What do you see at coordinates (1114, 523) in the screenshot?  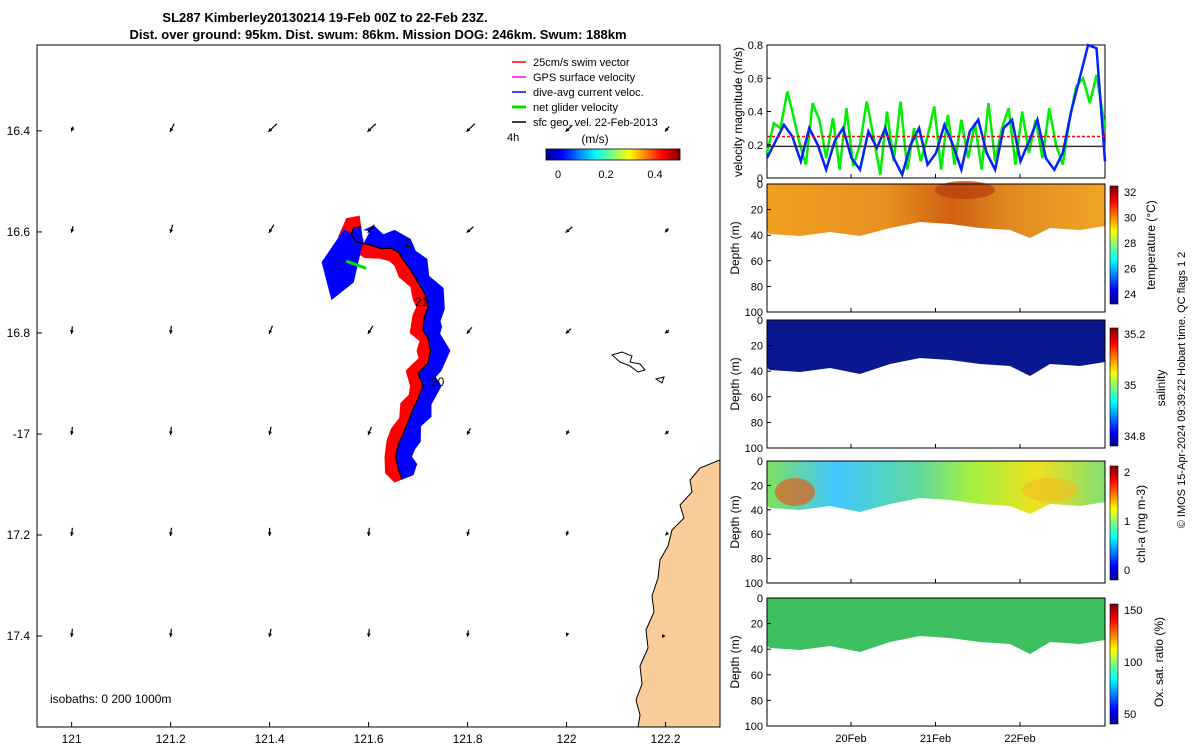 I see `chla-colorbar` at bounding box center [1114, 523].